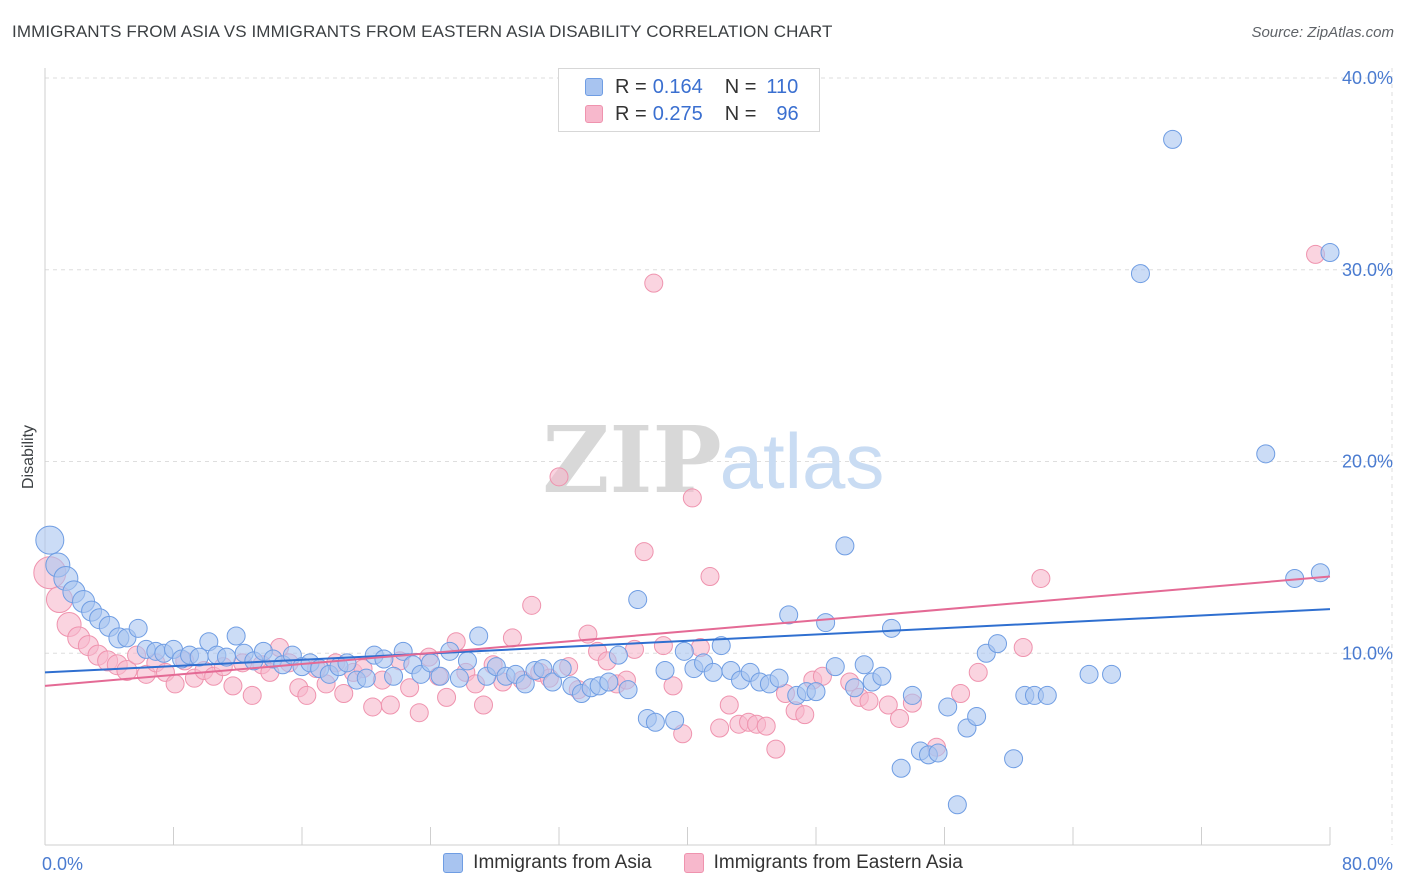 The width and height of the screenshot is (1406, 892). I want to click on legend-swatch-blue, so click(453, 863).